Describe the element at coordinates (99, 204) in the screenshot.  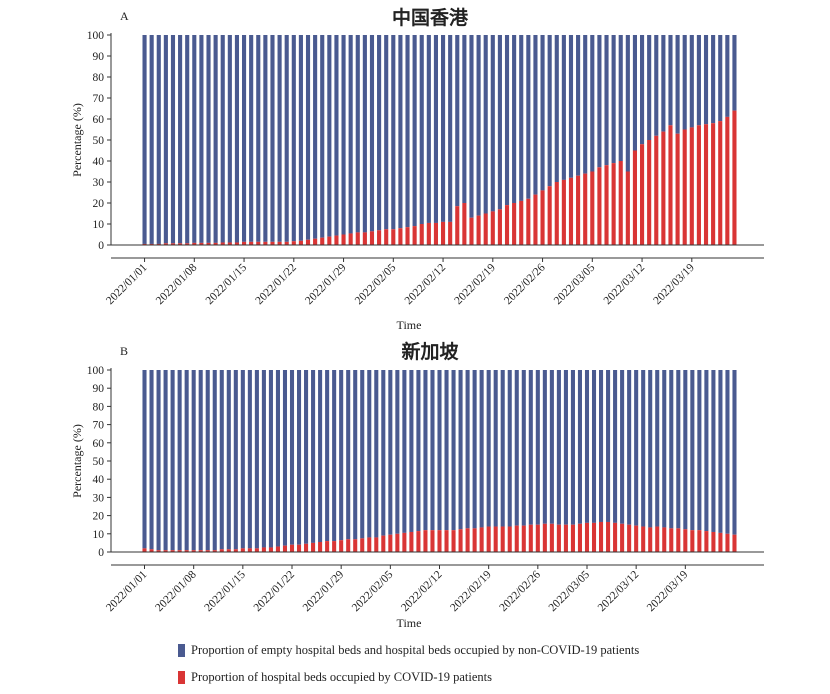
I see `y-tick-label-A-20: 20` at that location.